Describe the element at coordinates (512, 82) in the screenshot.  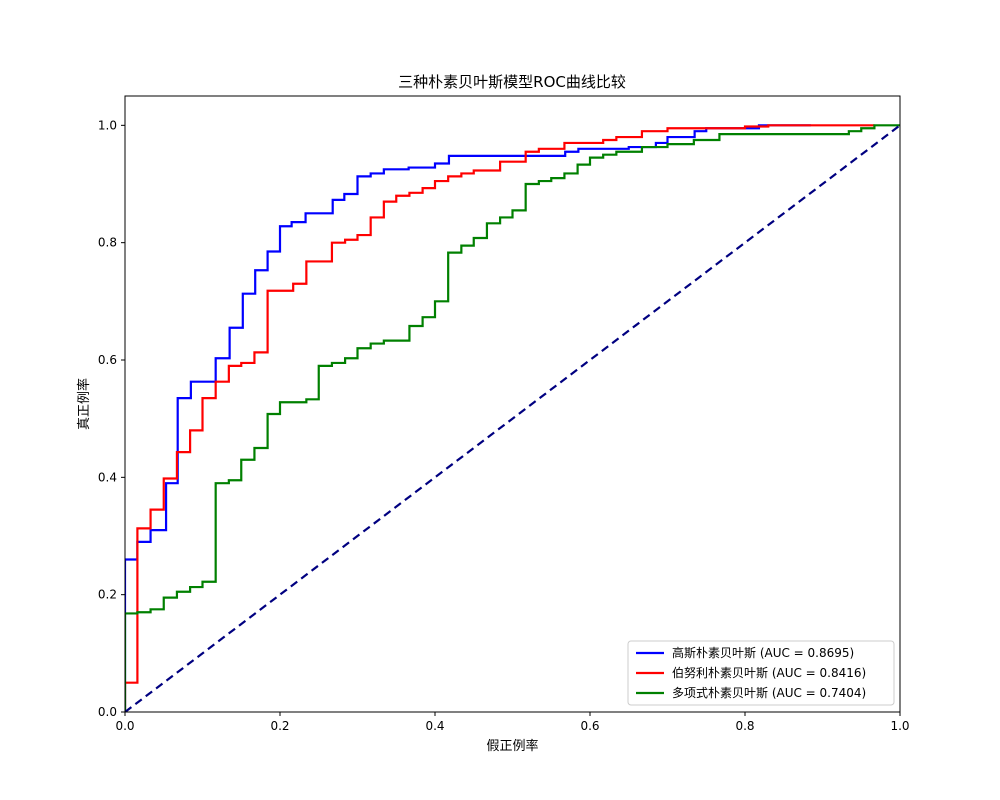
I see `chart-title: 三种朴素贝叶斯模型ROC曲线比较` at that location.